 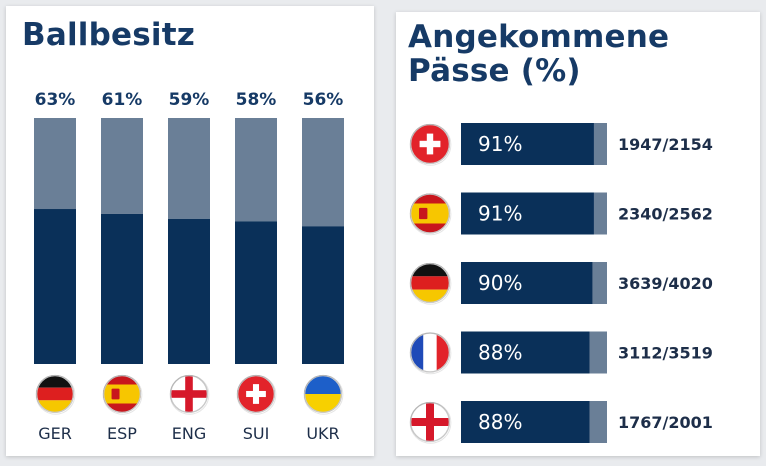 What do you see at coordinates (665, 144) in the screenshot?
I see `pass-ratio-label: 1947/2154` at bounding box center [665, 144].